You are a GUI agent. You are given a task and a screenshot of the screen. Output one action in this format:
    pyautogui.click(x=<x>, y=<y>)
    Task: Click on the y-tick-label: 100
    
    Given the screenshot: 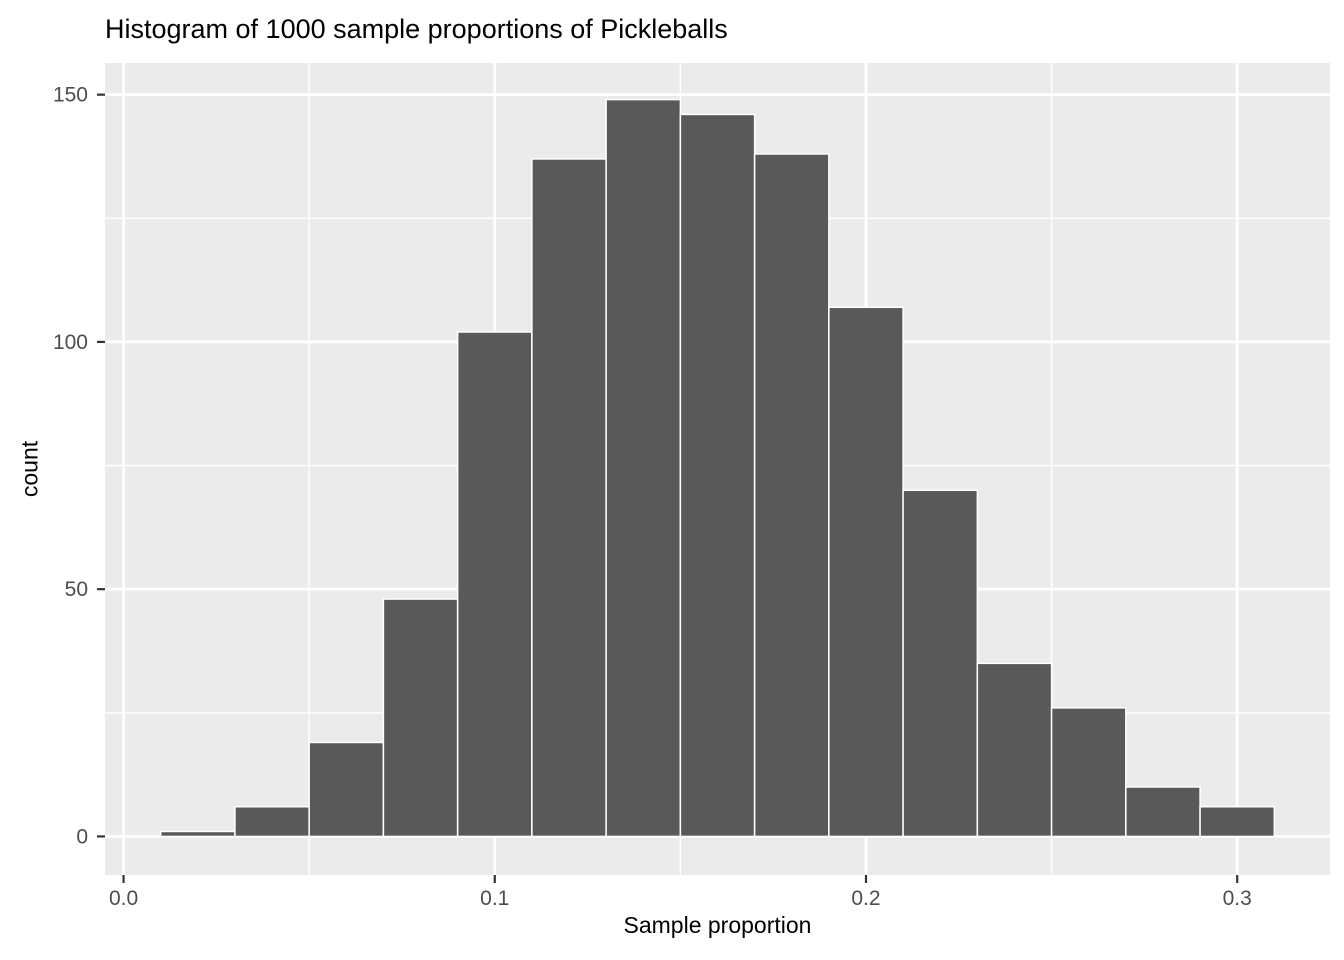 What is the action you would take?
    pyautogui.click(x=70, y=342)
    